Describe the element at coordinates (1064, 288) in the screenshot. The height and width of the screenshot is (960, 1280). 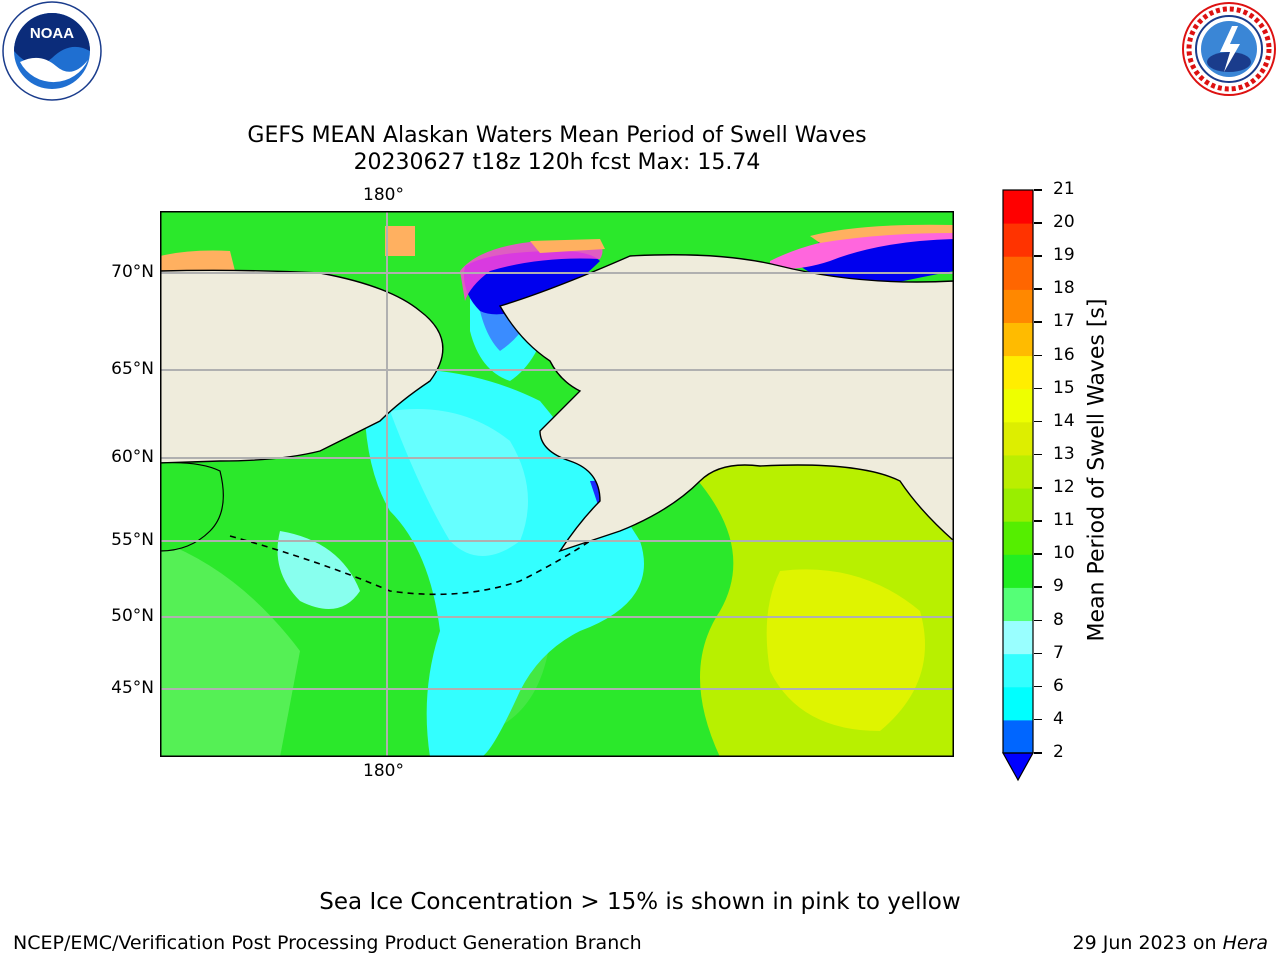
I see `colorbar-tick-label: 18` at that location.